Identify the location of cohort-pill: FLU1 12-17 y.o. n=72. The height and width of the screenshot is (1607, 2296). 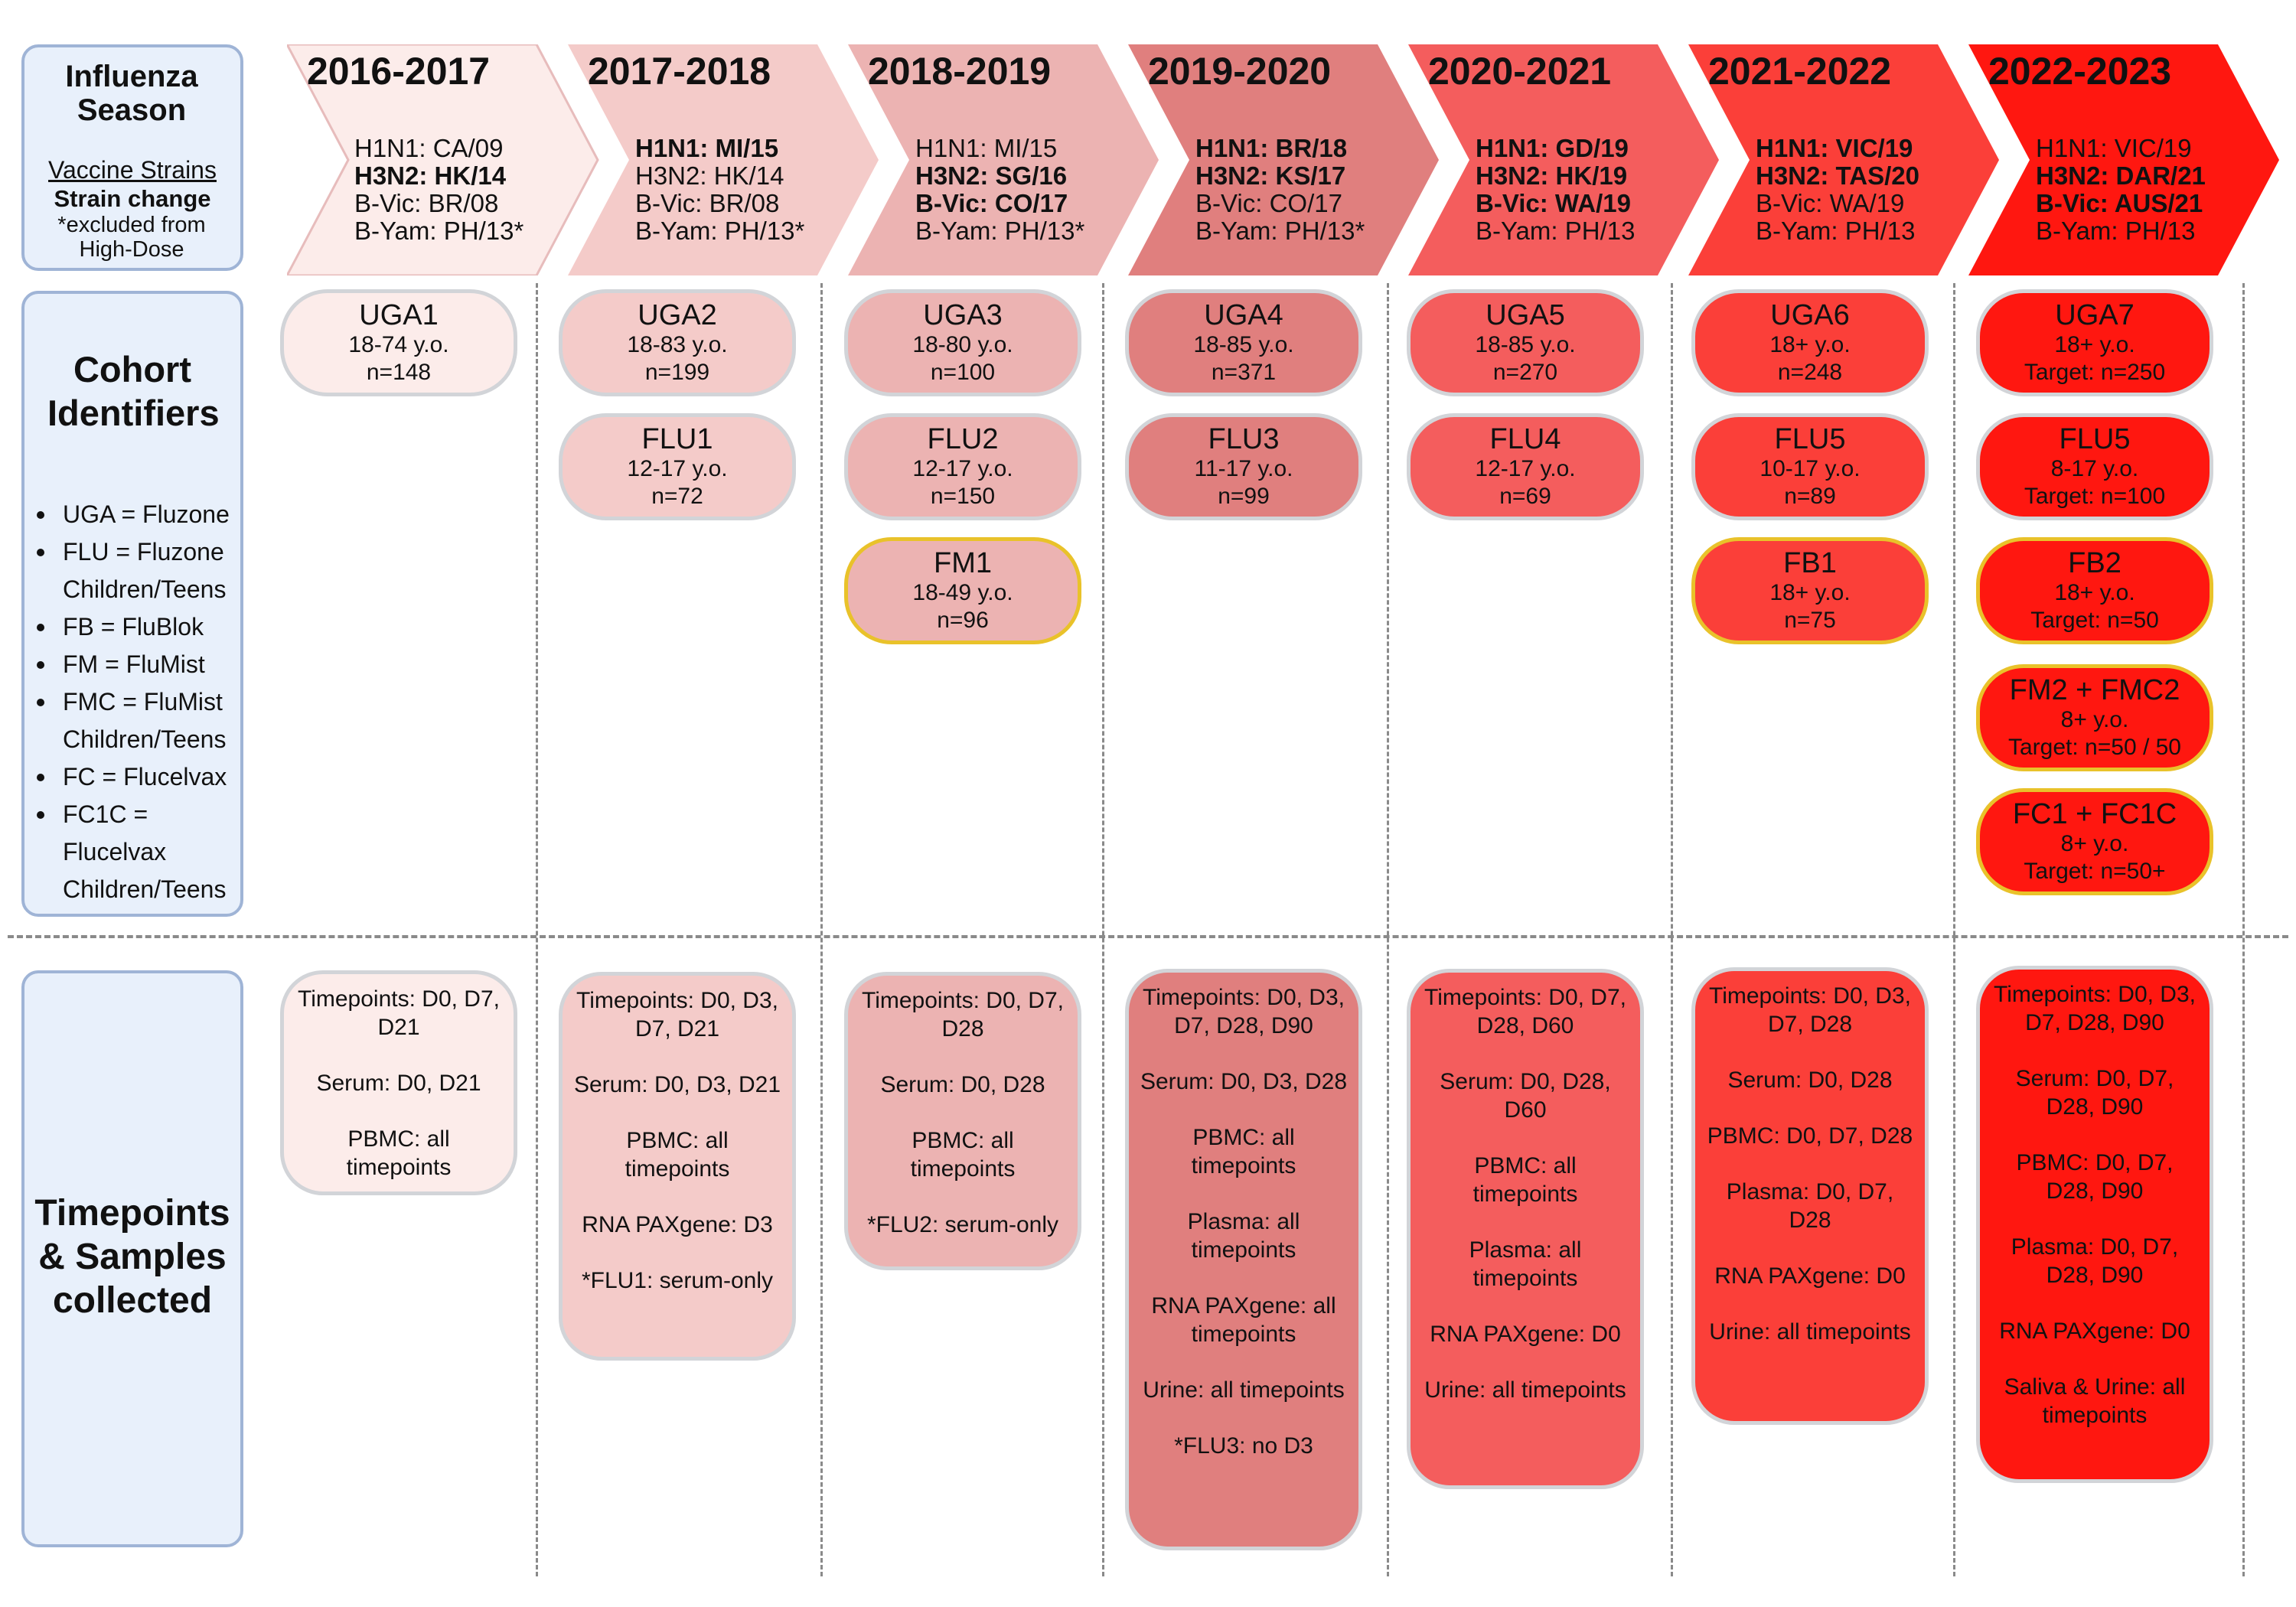
(677, 466).